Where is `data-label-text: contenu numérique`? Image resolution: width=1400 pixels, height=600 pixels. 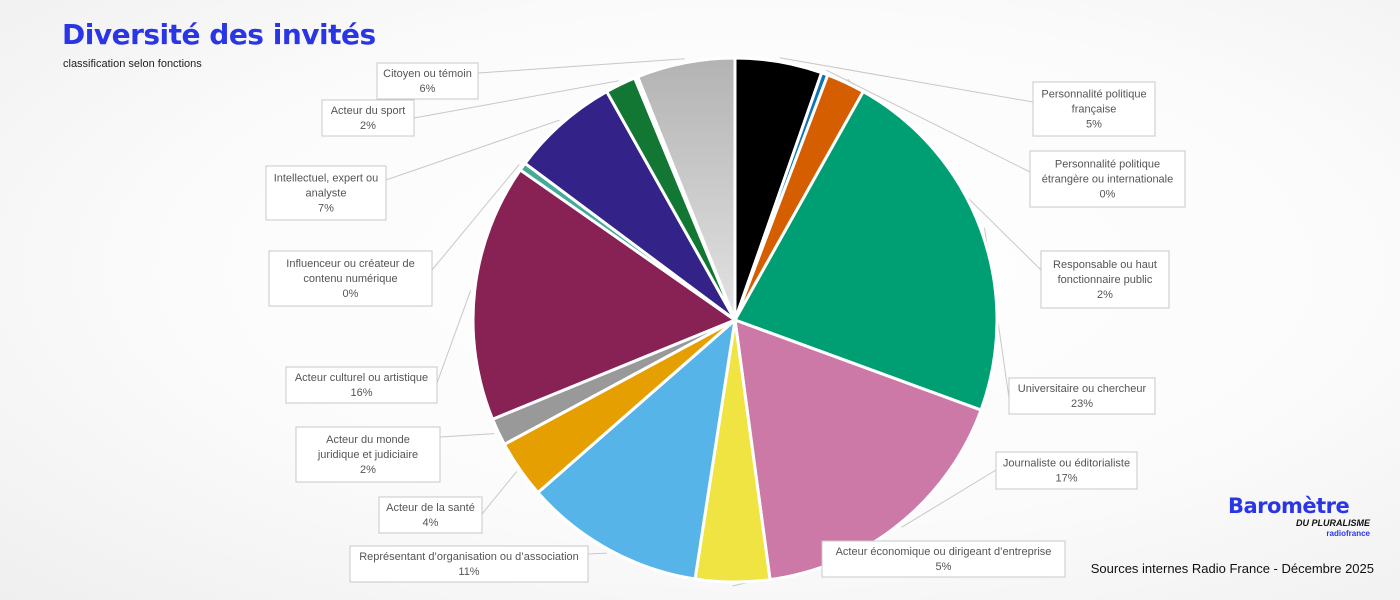
data-label-text: contenu numérique is located at coordinates (350, 279).